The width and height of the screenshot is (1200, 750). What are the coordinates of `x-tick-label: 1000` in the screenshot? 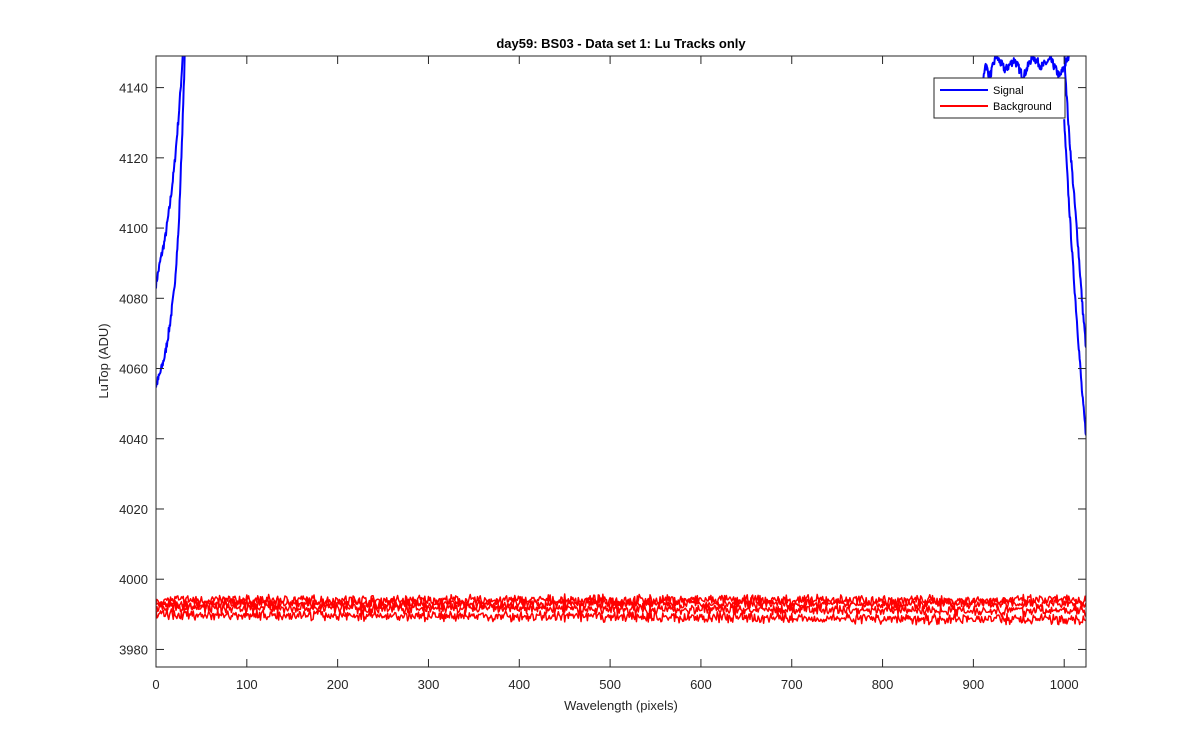 It's located at (1064, 684).